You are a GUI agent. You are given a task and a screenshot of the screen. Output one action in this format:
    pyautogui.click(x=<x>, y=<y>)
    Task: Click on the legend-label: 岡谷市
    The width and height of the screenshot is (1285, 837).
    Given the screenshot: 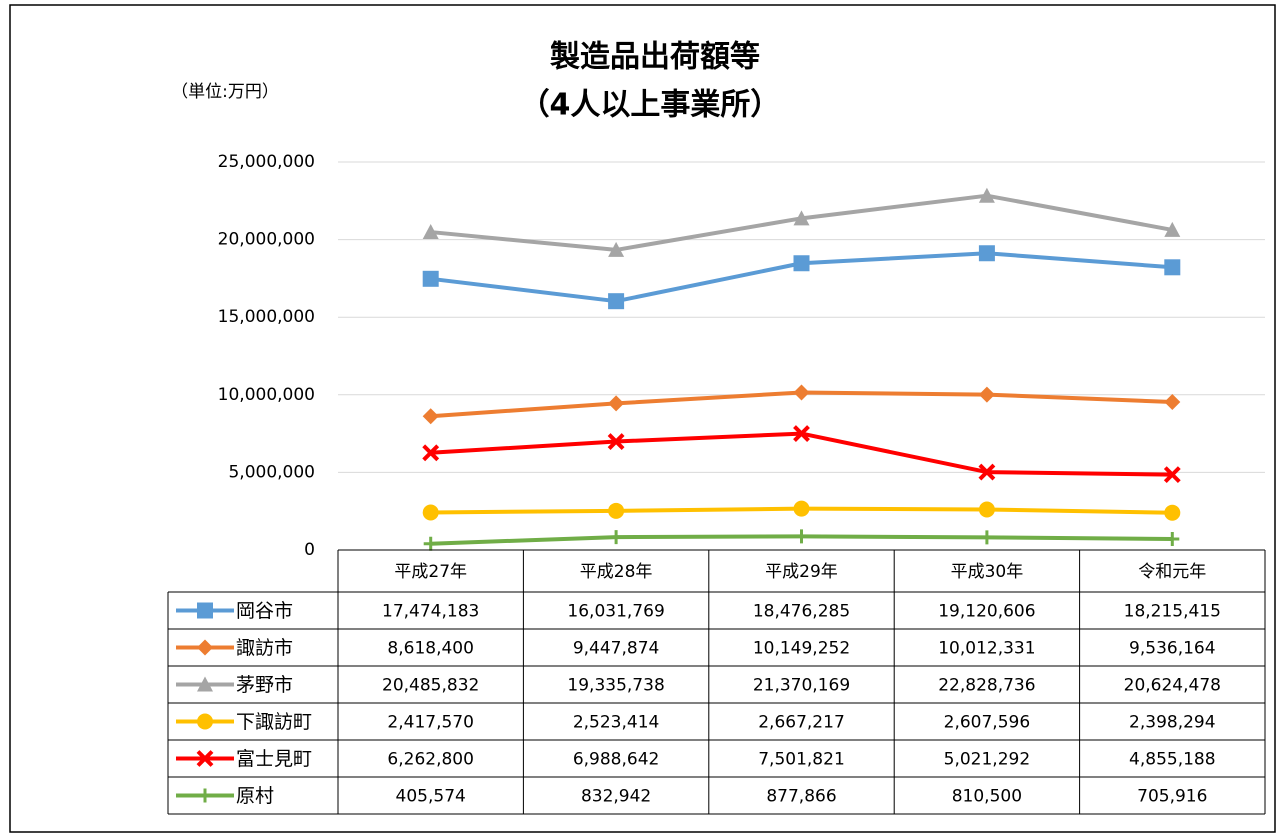 What is the action you would take?
    pyautogui.click(x=264, y=611)
    